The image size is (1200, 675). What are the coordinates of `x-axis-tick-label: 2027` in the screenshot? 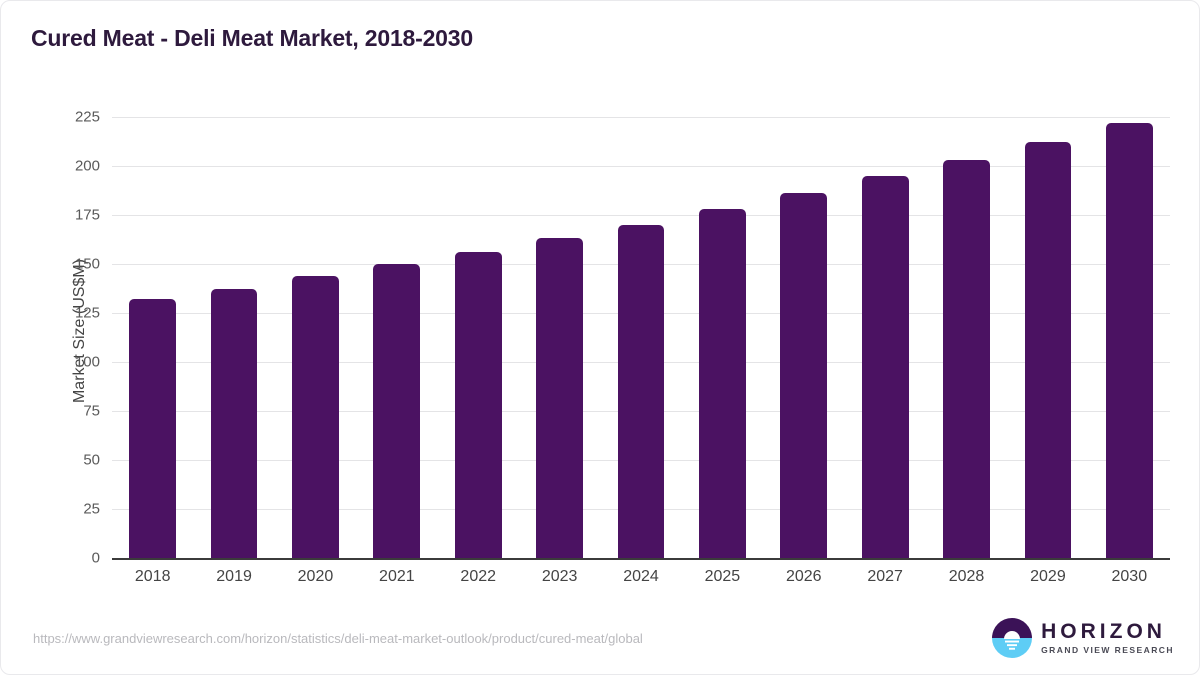 It's located at (885, 576).